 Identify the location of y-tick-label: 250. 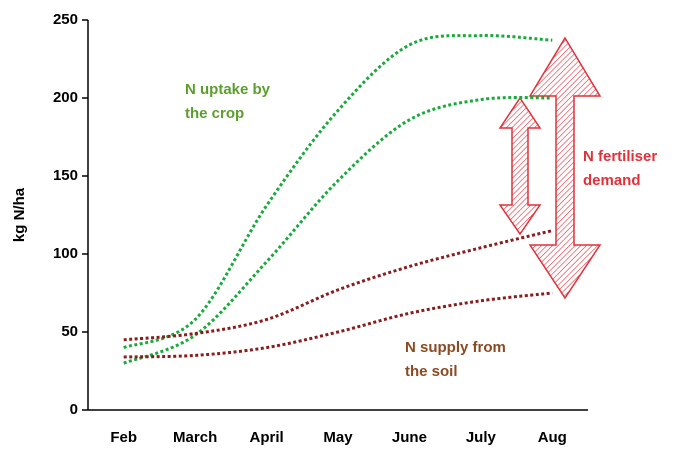
(65, 19).